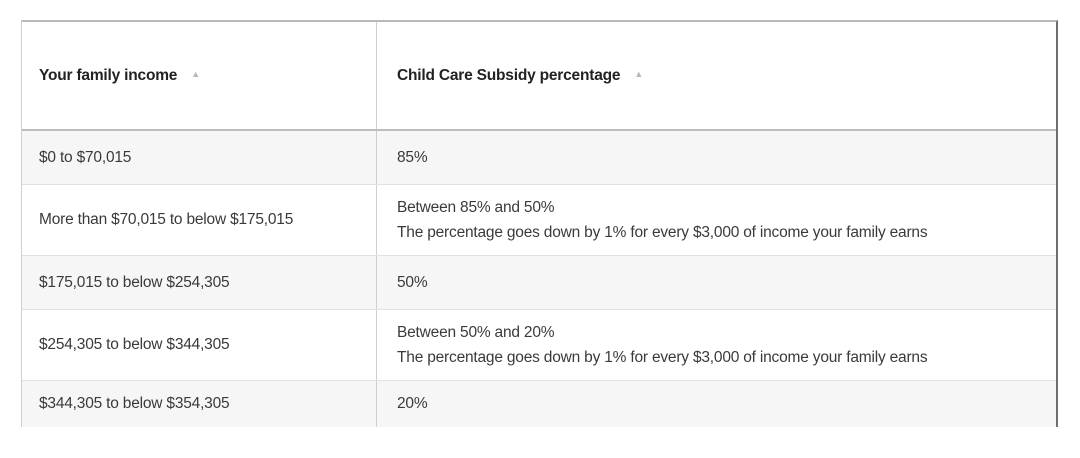 The image size is (1080, 458). What do you see at coordinates (716, 404) in the screenshot?
I see `subsidy-cell: 20%` at bounding box center [716, 404].